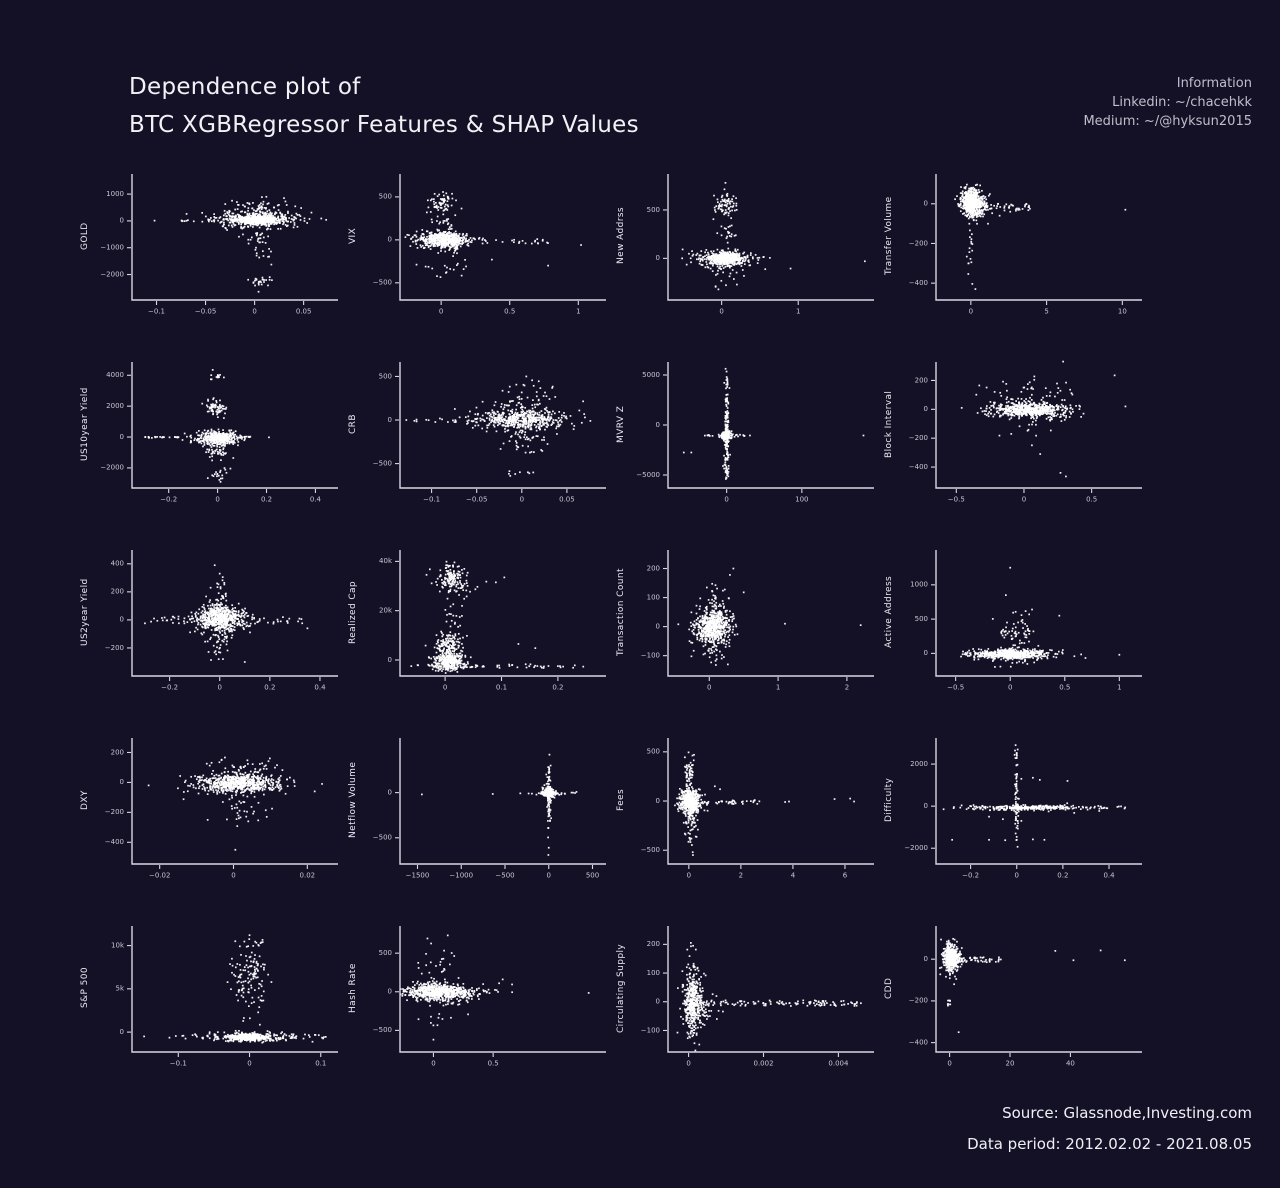 This screenshot has width=1280, height=1188. Describe the element at coordinates (220, 247) in the screenshot. I see `scatter-canvas-gold` at that location.